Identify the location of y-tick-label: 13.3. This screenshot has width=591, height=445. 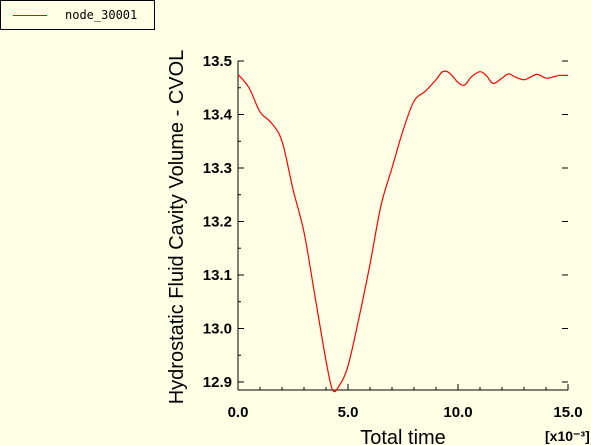
(217, 168).